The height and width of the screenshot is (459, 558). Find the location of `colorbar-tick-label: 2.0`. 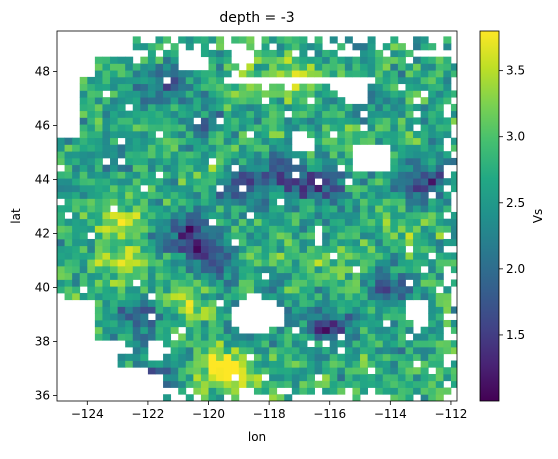

colorbar-tick-label: 2.0 is located at coordinates (515, 269).